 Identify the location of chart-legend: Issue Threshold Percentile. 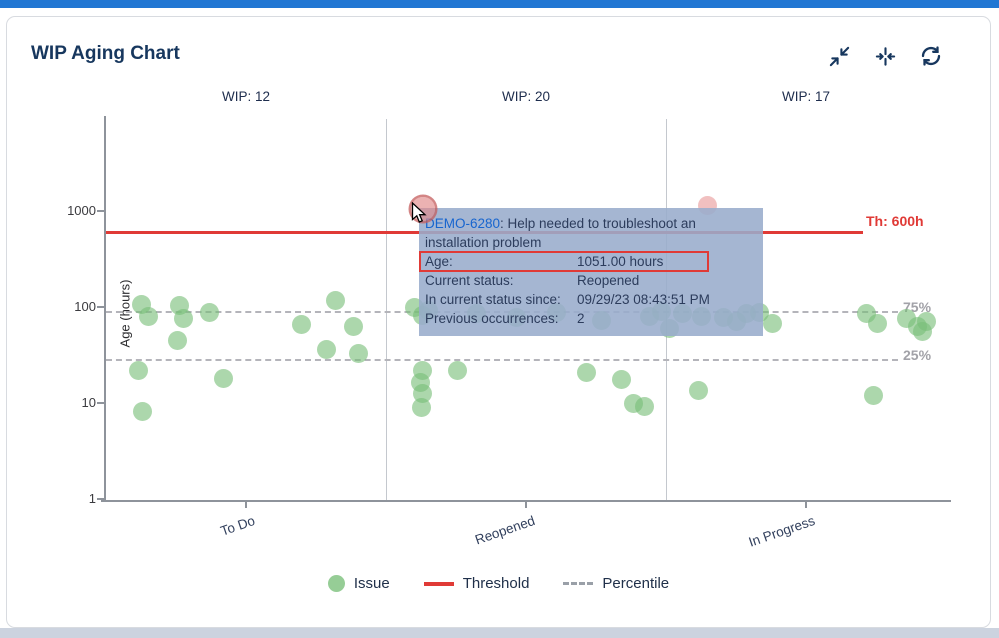
(498, 583).